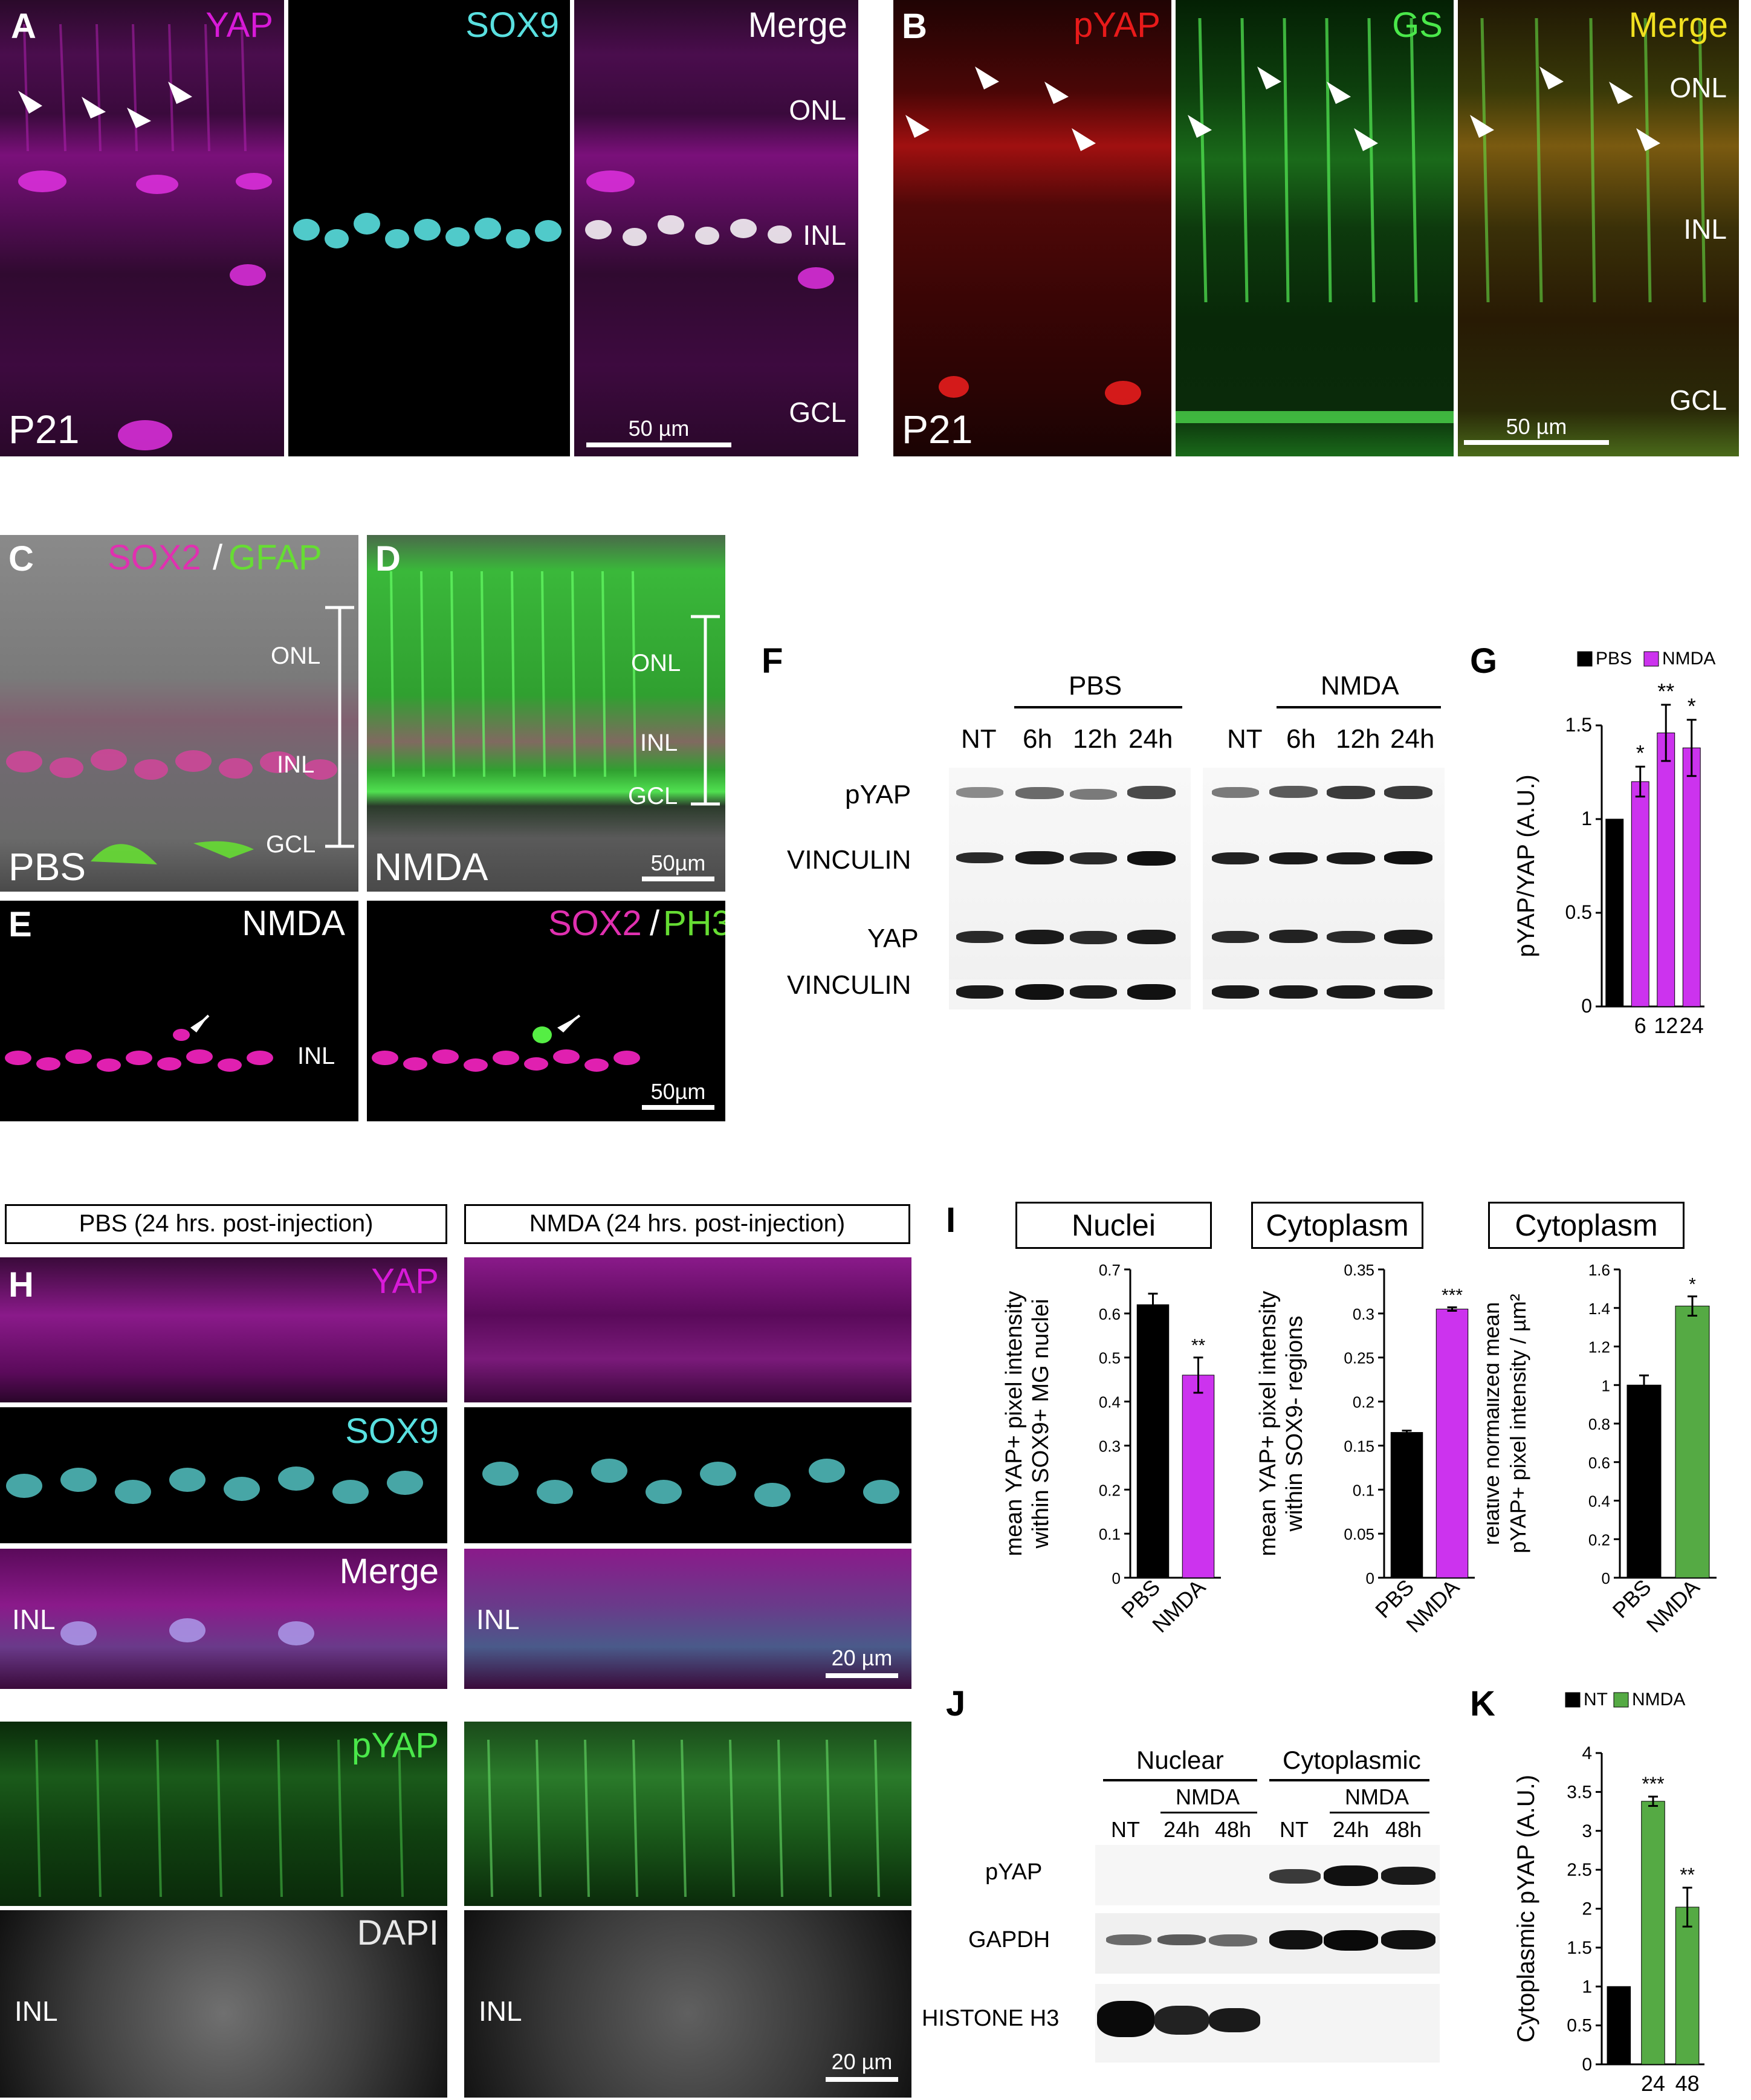 Image resolution: width=1751 pixels, height=2100 pixels. Describe the element at coordinates (1294, 1829) in the screenshot. I see `panel-j-lane-4: NT` at that location.